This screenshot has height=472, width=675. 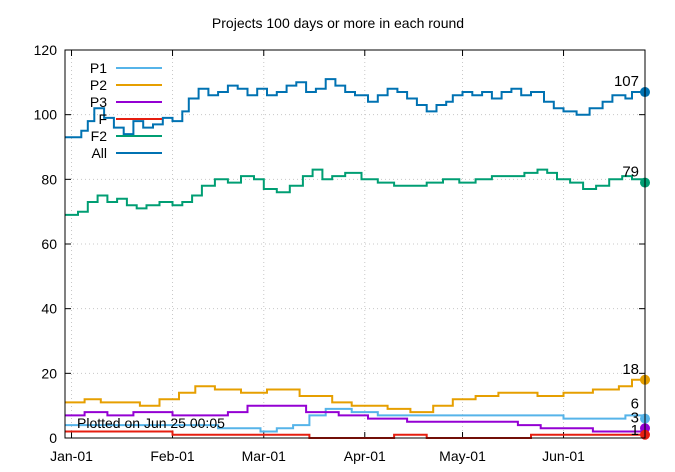 I want to click on x-tick-label: Feb-01, so click(x=172, y=456).